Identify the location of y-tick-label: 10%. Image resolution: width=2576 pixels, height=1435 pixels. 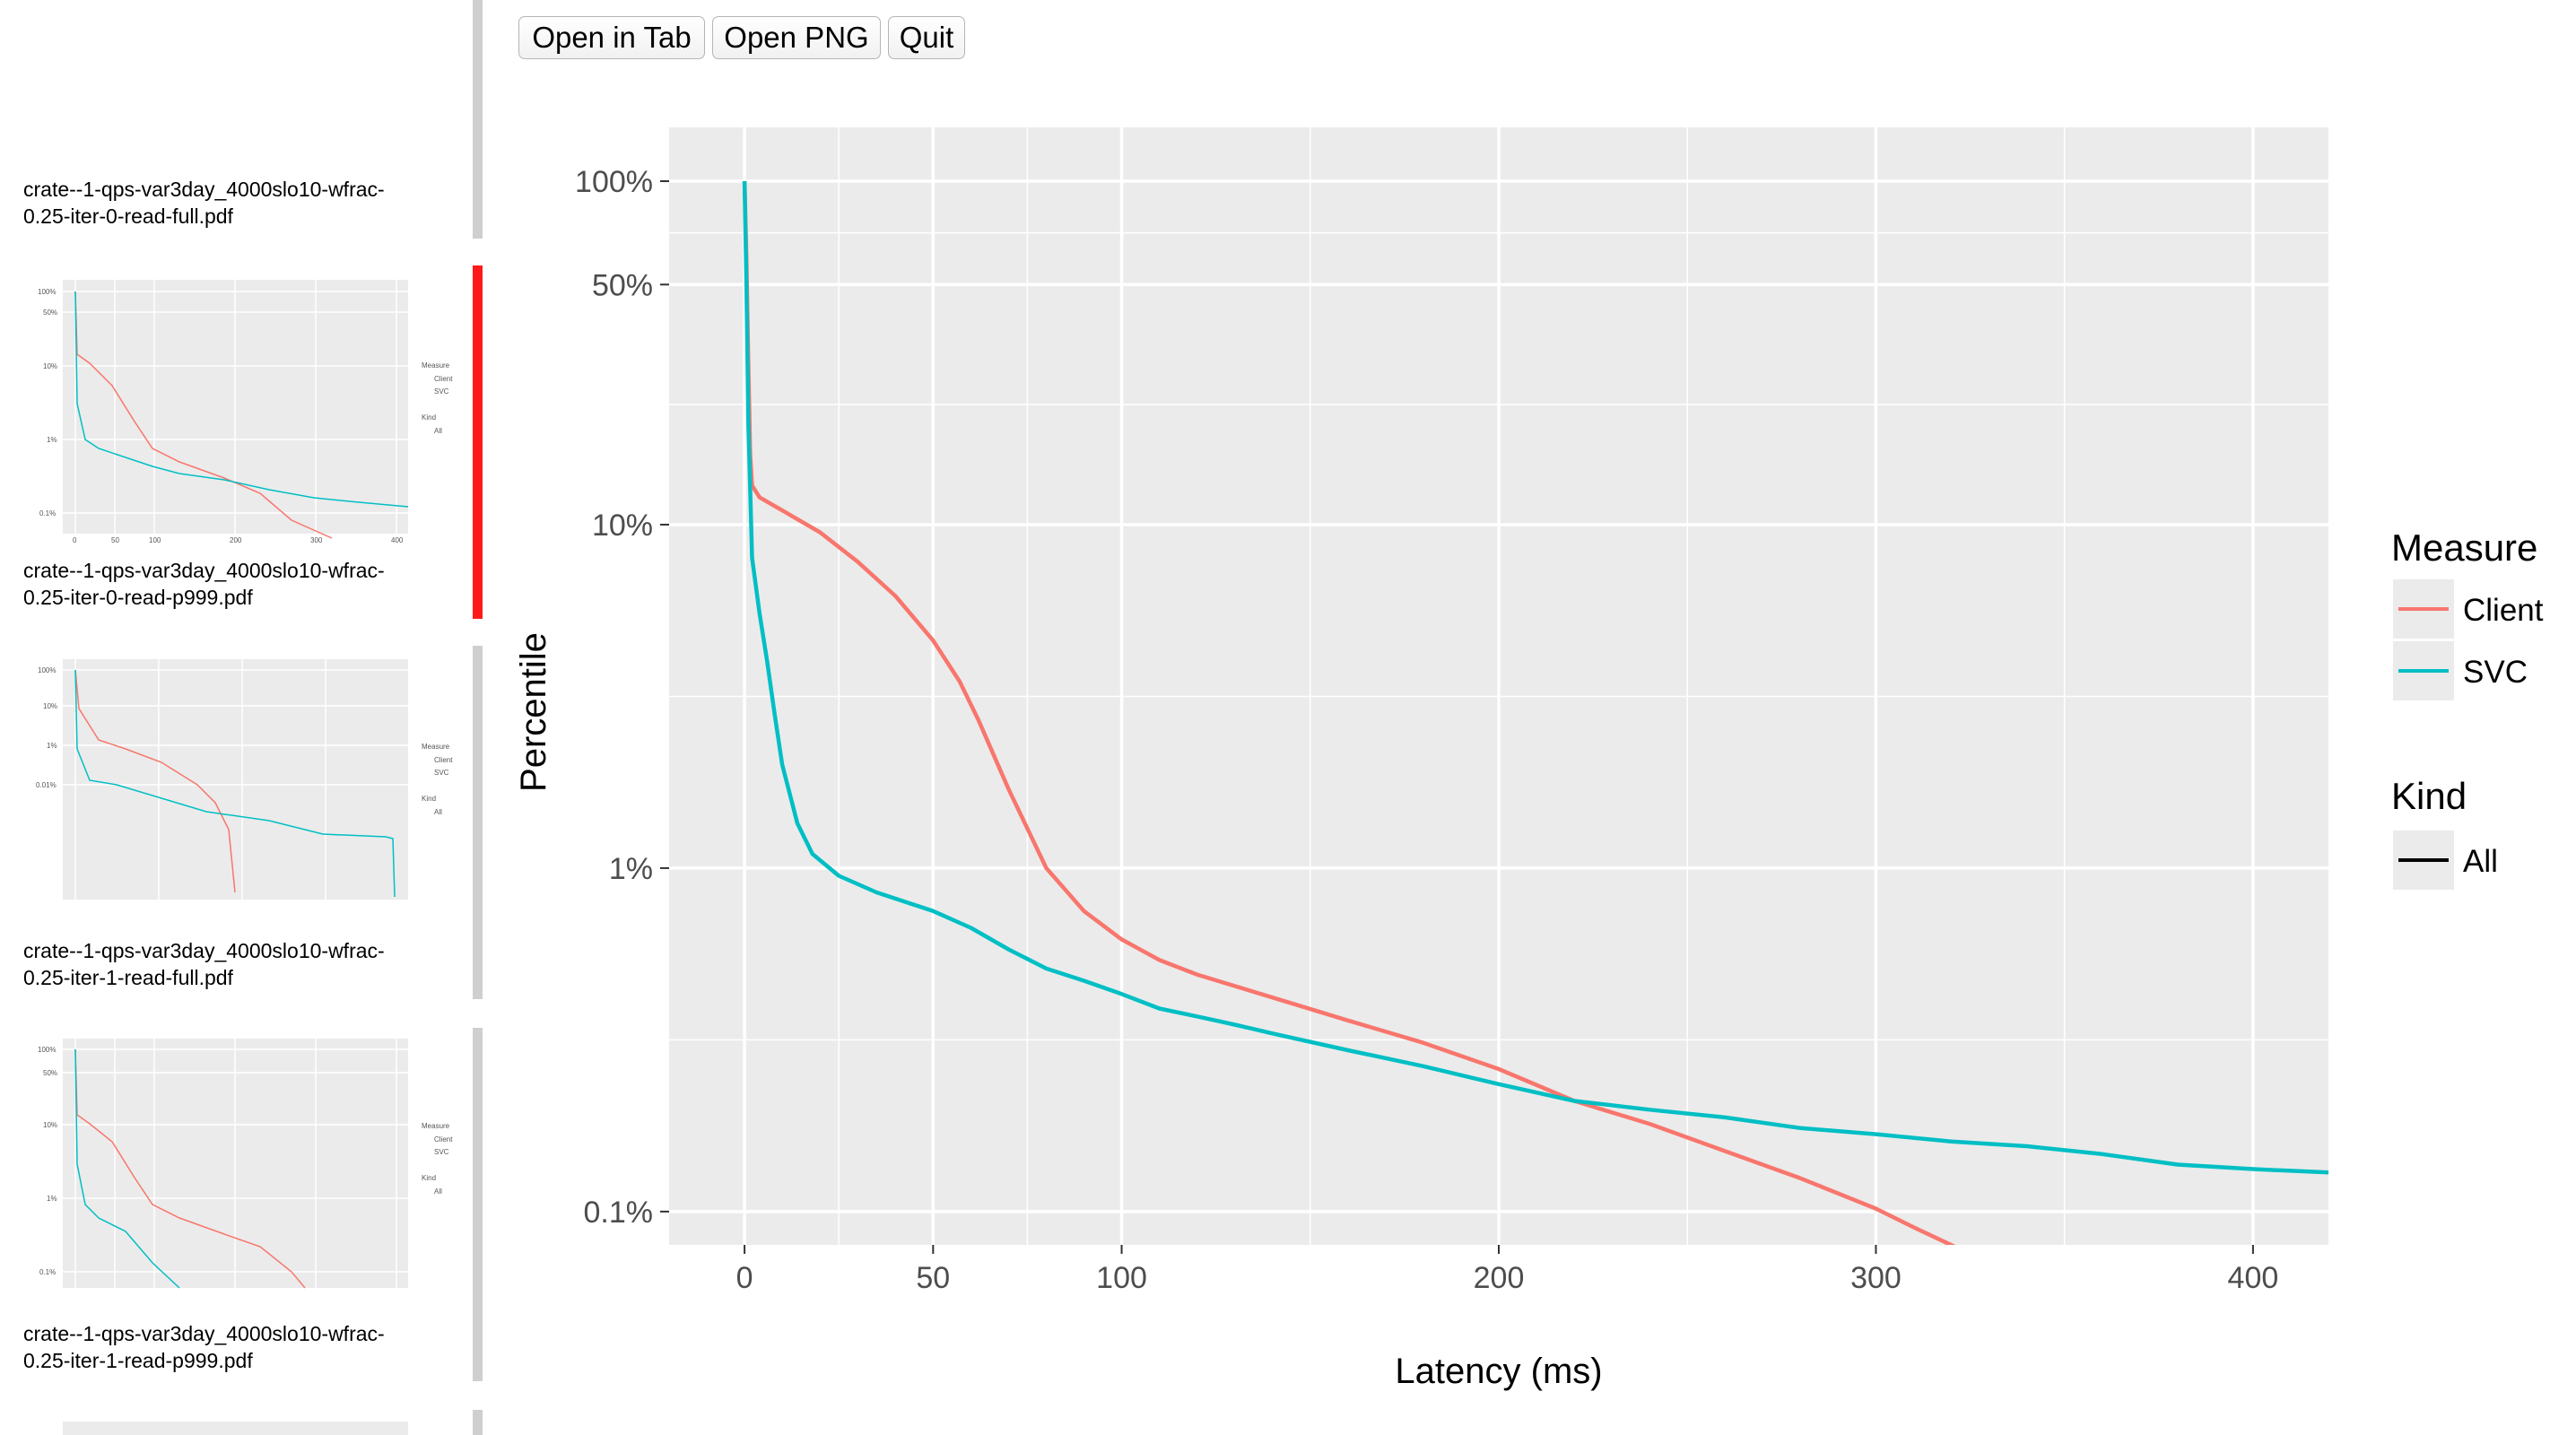
(622, 526).